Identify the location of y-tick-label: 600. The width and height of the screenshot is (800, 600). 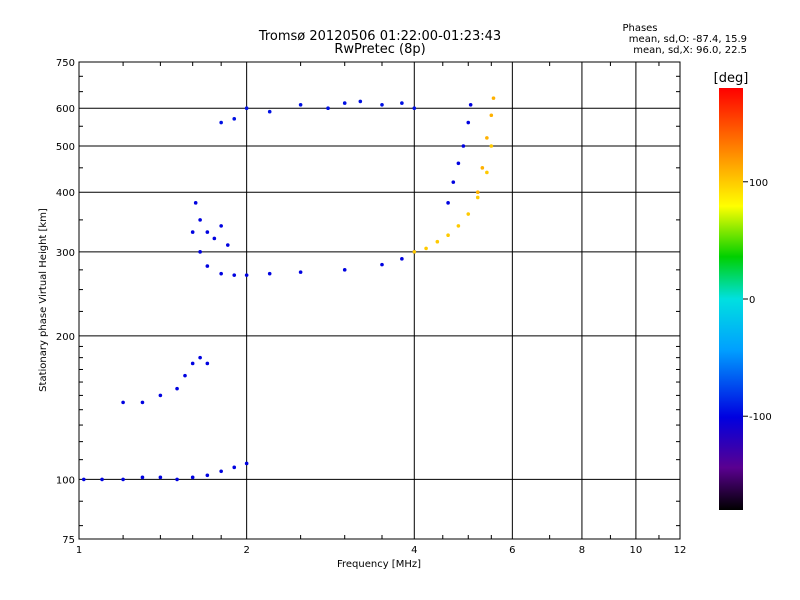
(65, 109).